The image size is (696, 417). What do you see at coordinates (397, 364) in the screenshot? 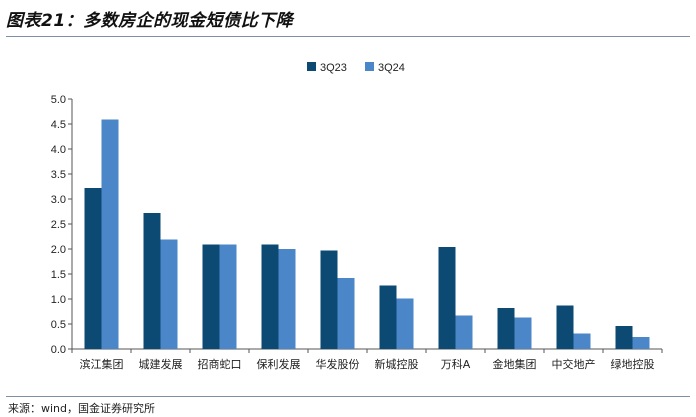
I see `x-category-label: 新城控股` at bounding box center [397, 364].